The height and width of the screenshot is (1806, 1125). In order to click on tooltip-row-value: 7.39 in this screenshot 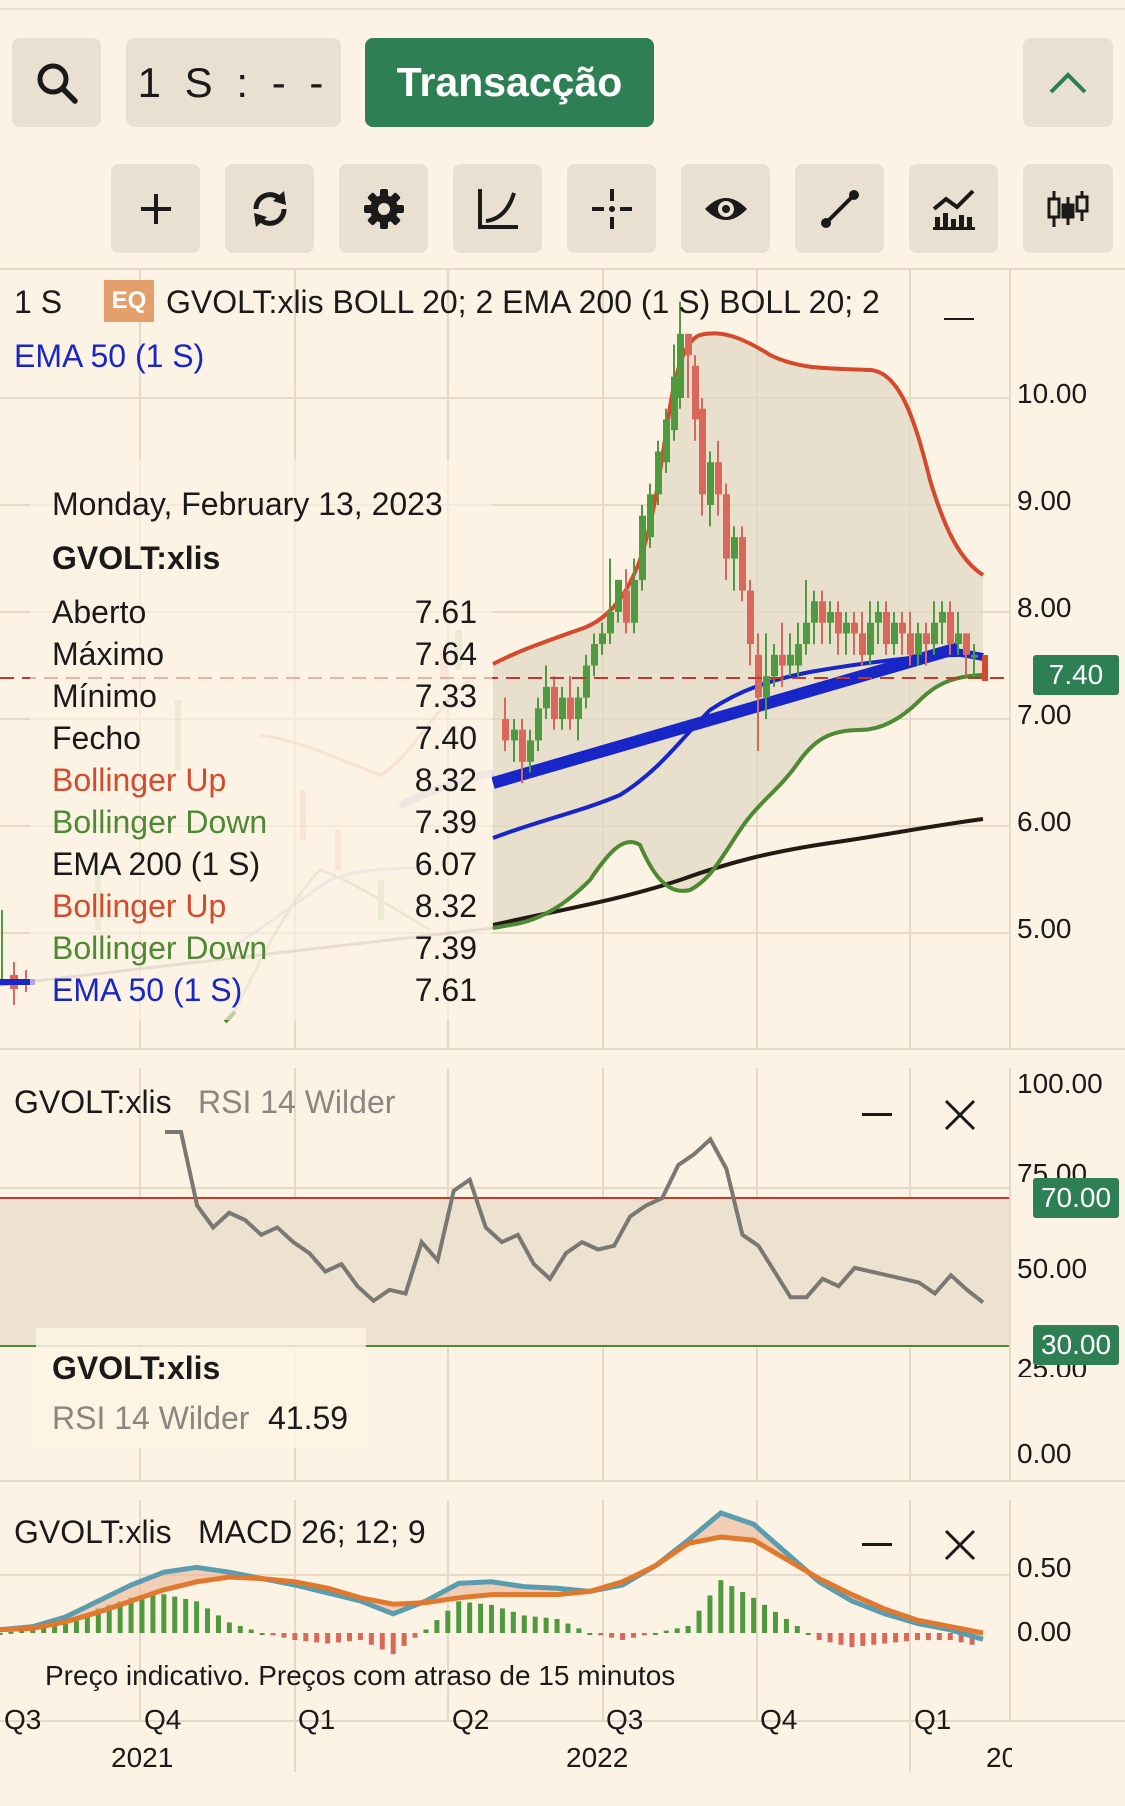, I will do `click(445, 822)`.